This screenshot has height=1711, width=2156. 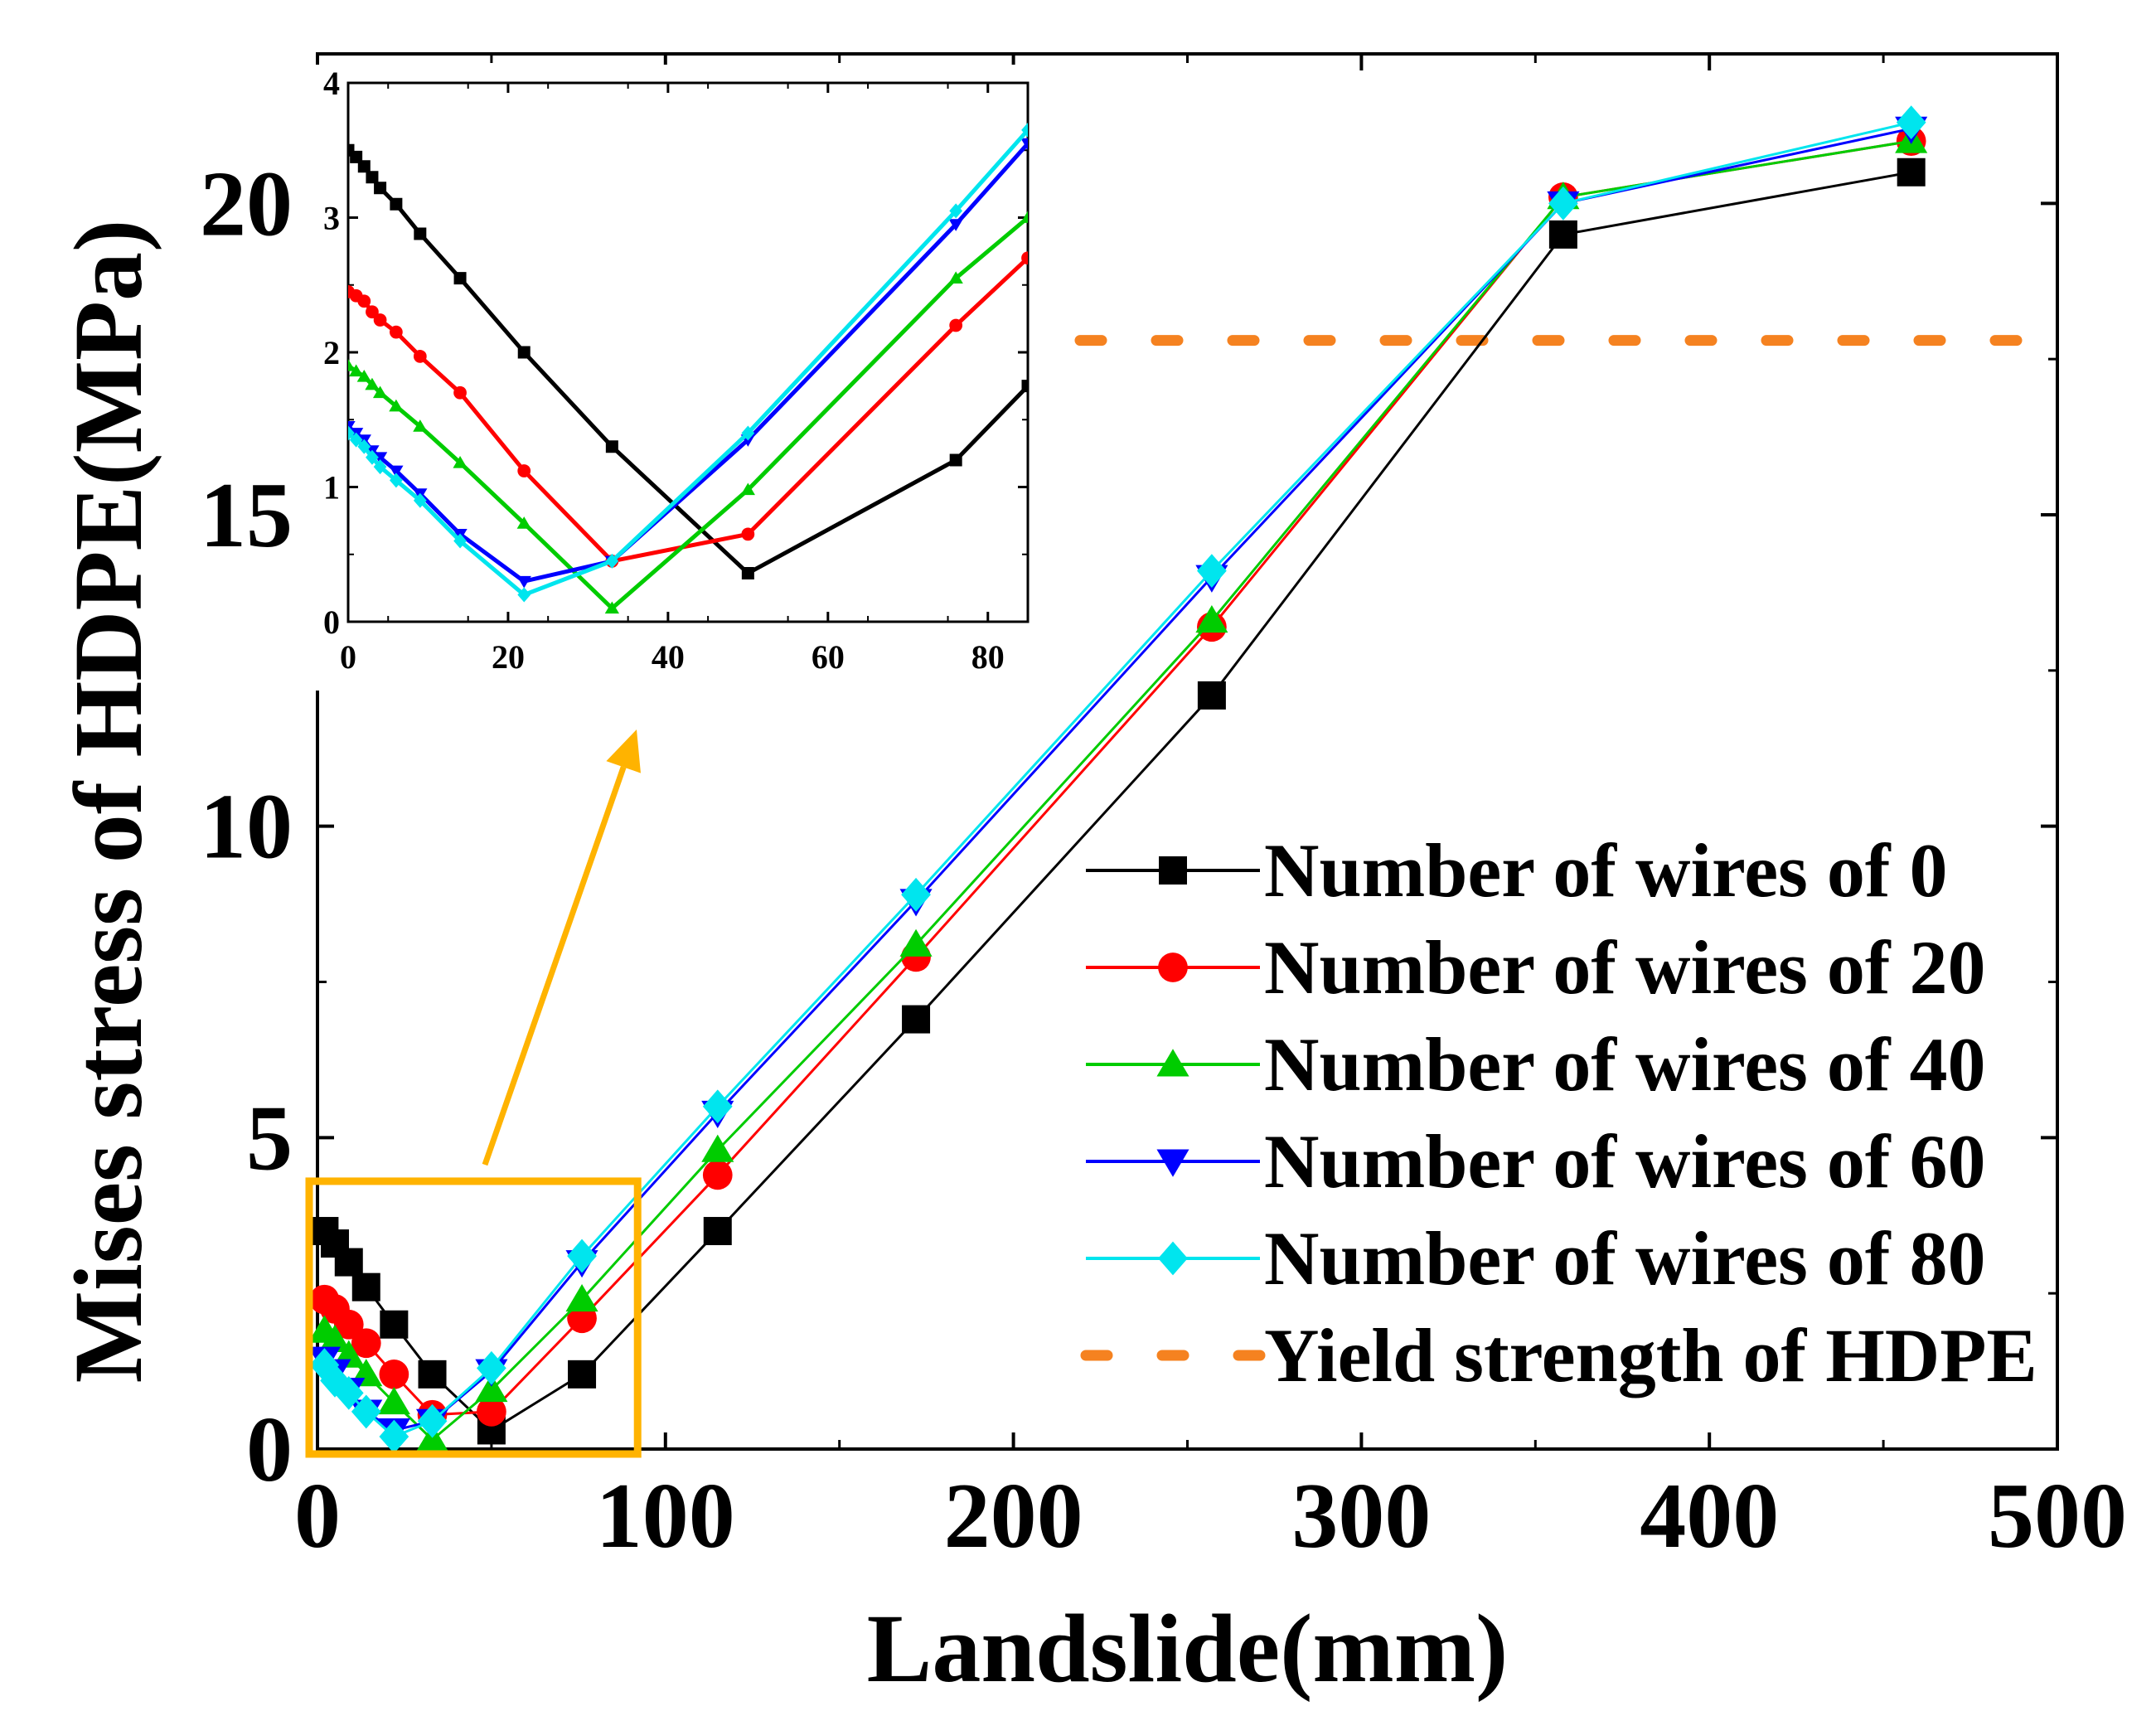 I want to click on y-tick-label: 20, so click(x=246, y=204).